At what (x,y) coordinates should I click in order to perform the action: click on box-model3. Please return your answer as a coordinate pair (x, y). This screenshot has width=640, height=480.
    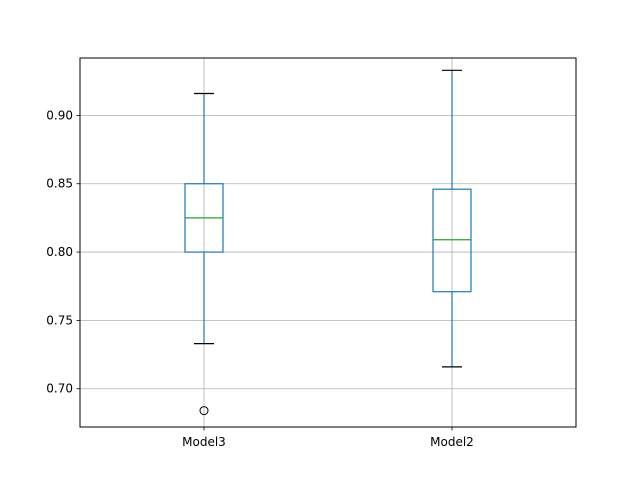
    Looking at the image, I should click on (204, 254).